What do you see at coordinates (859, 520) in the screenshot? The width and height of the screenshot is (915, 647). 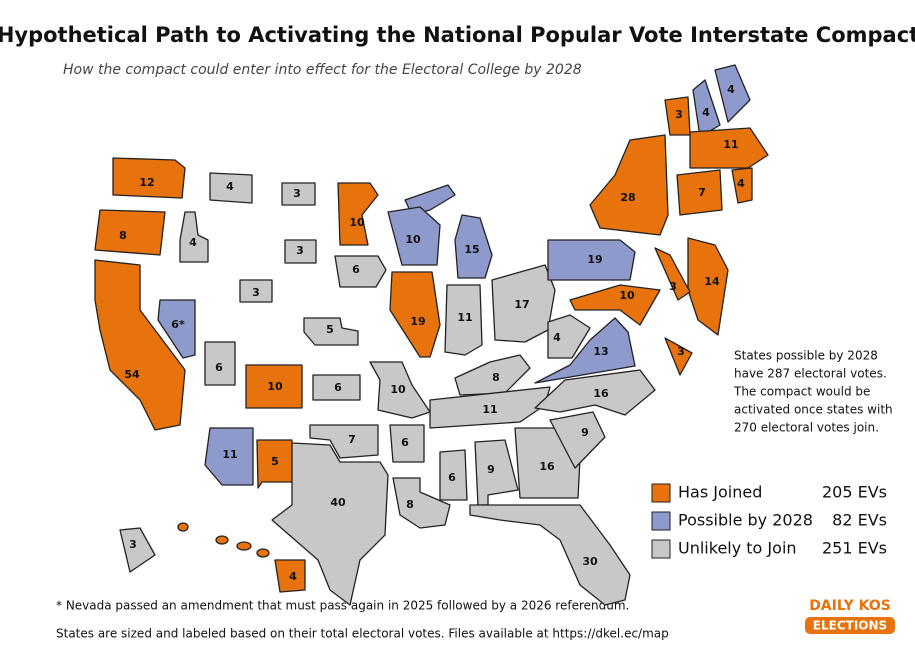 I see `legend-evs: 82 EVs` at bounding box center [859, 520].